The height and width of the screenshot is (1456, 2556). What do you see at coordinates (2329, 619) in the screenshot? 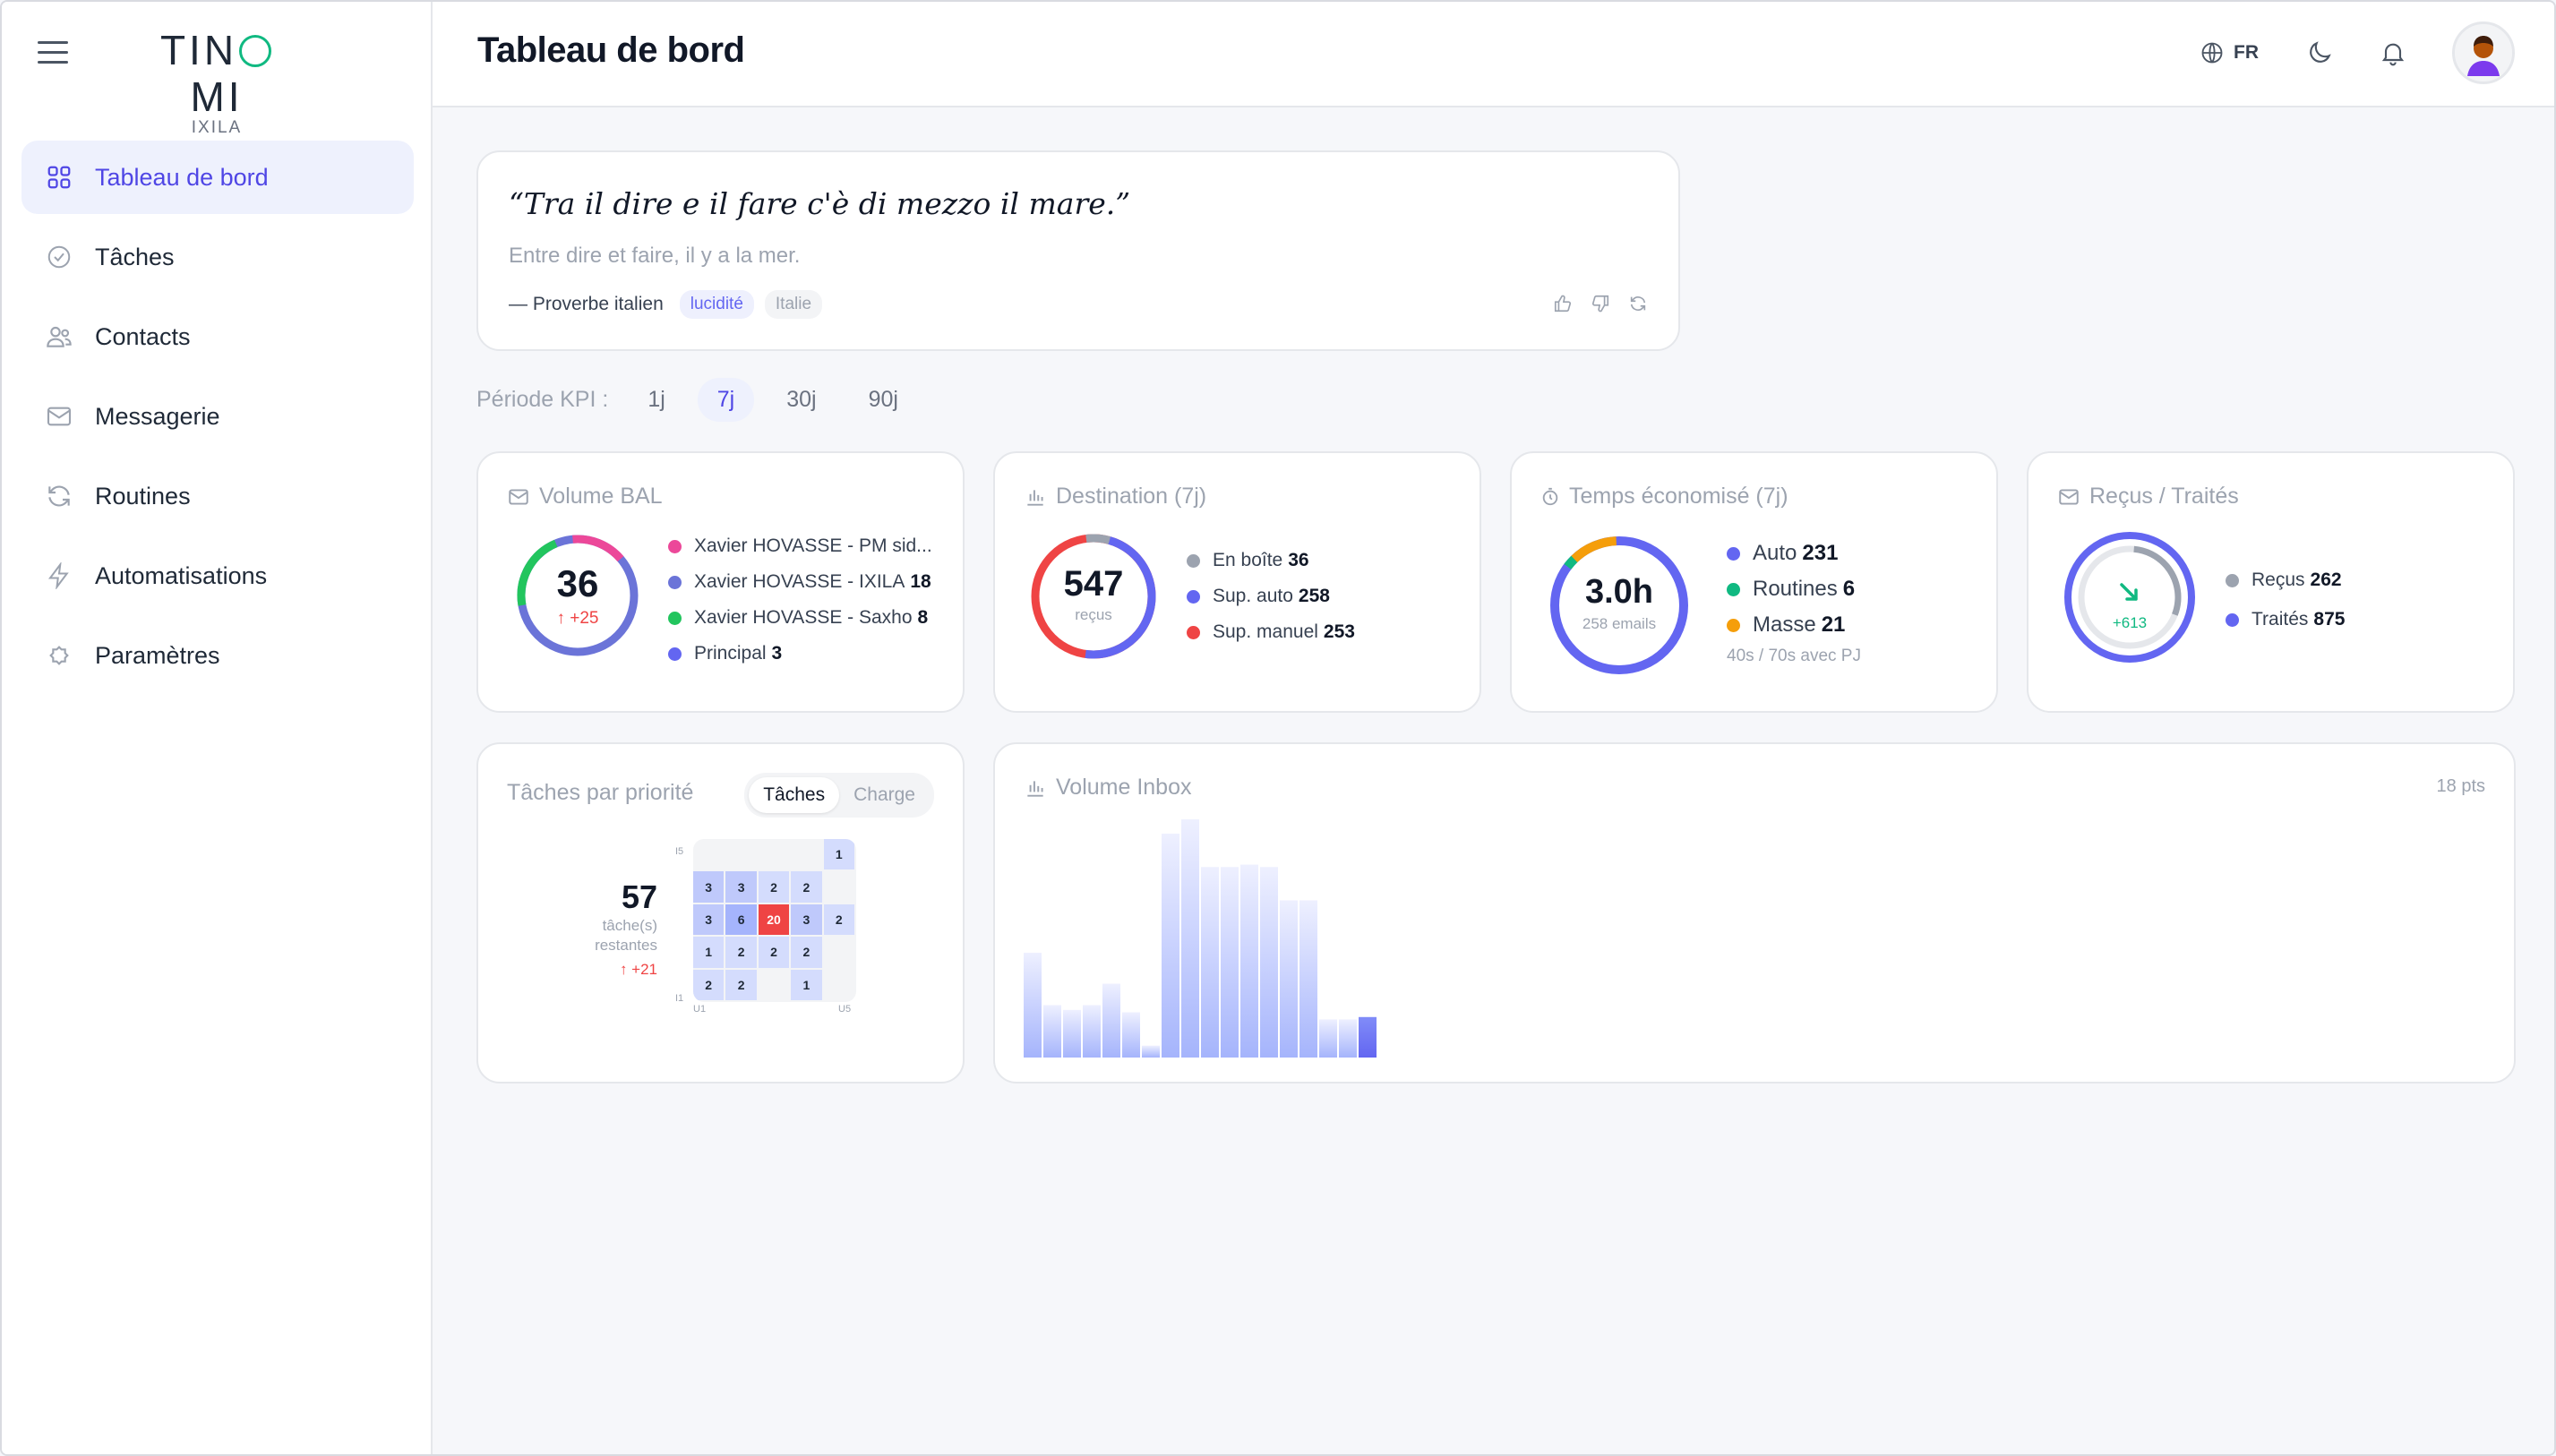
I see `legend-value: 875` at bounding box center [2329, 619].